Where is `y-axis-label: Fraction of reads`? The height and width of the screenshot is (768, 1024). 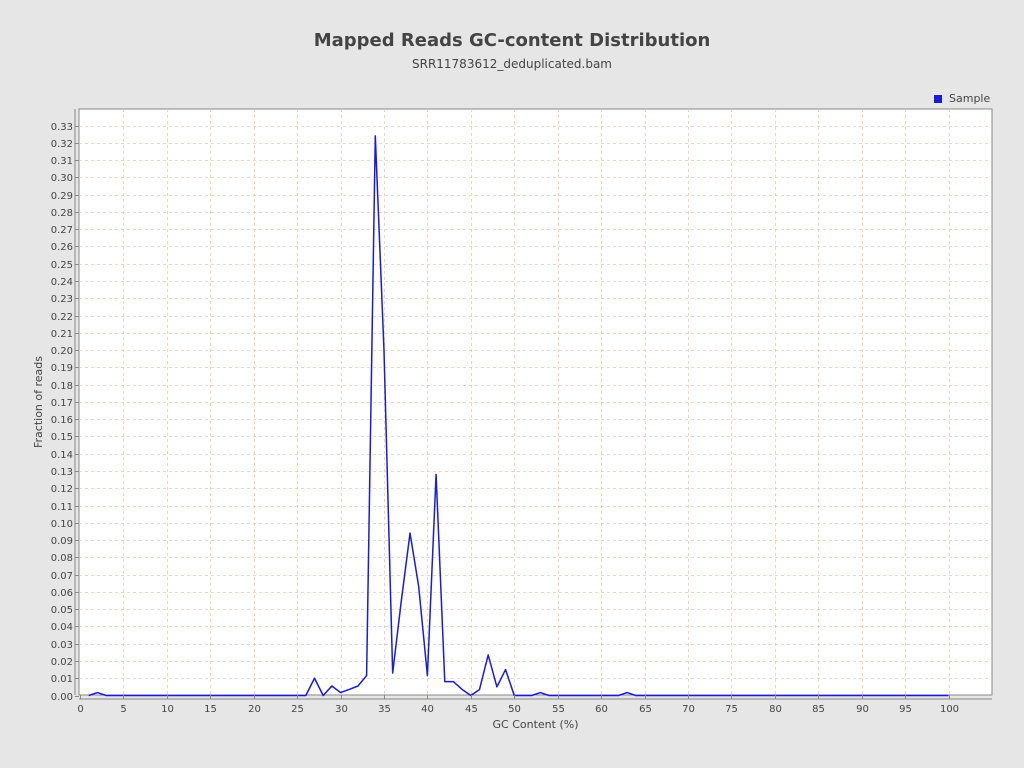 y-axis-label: Fraction of reads is located at coordinates (38, 402).